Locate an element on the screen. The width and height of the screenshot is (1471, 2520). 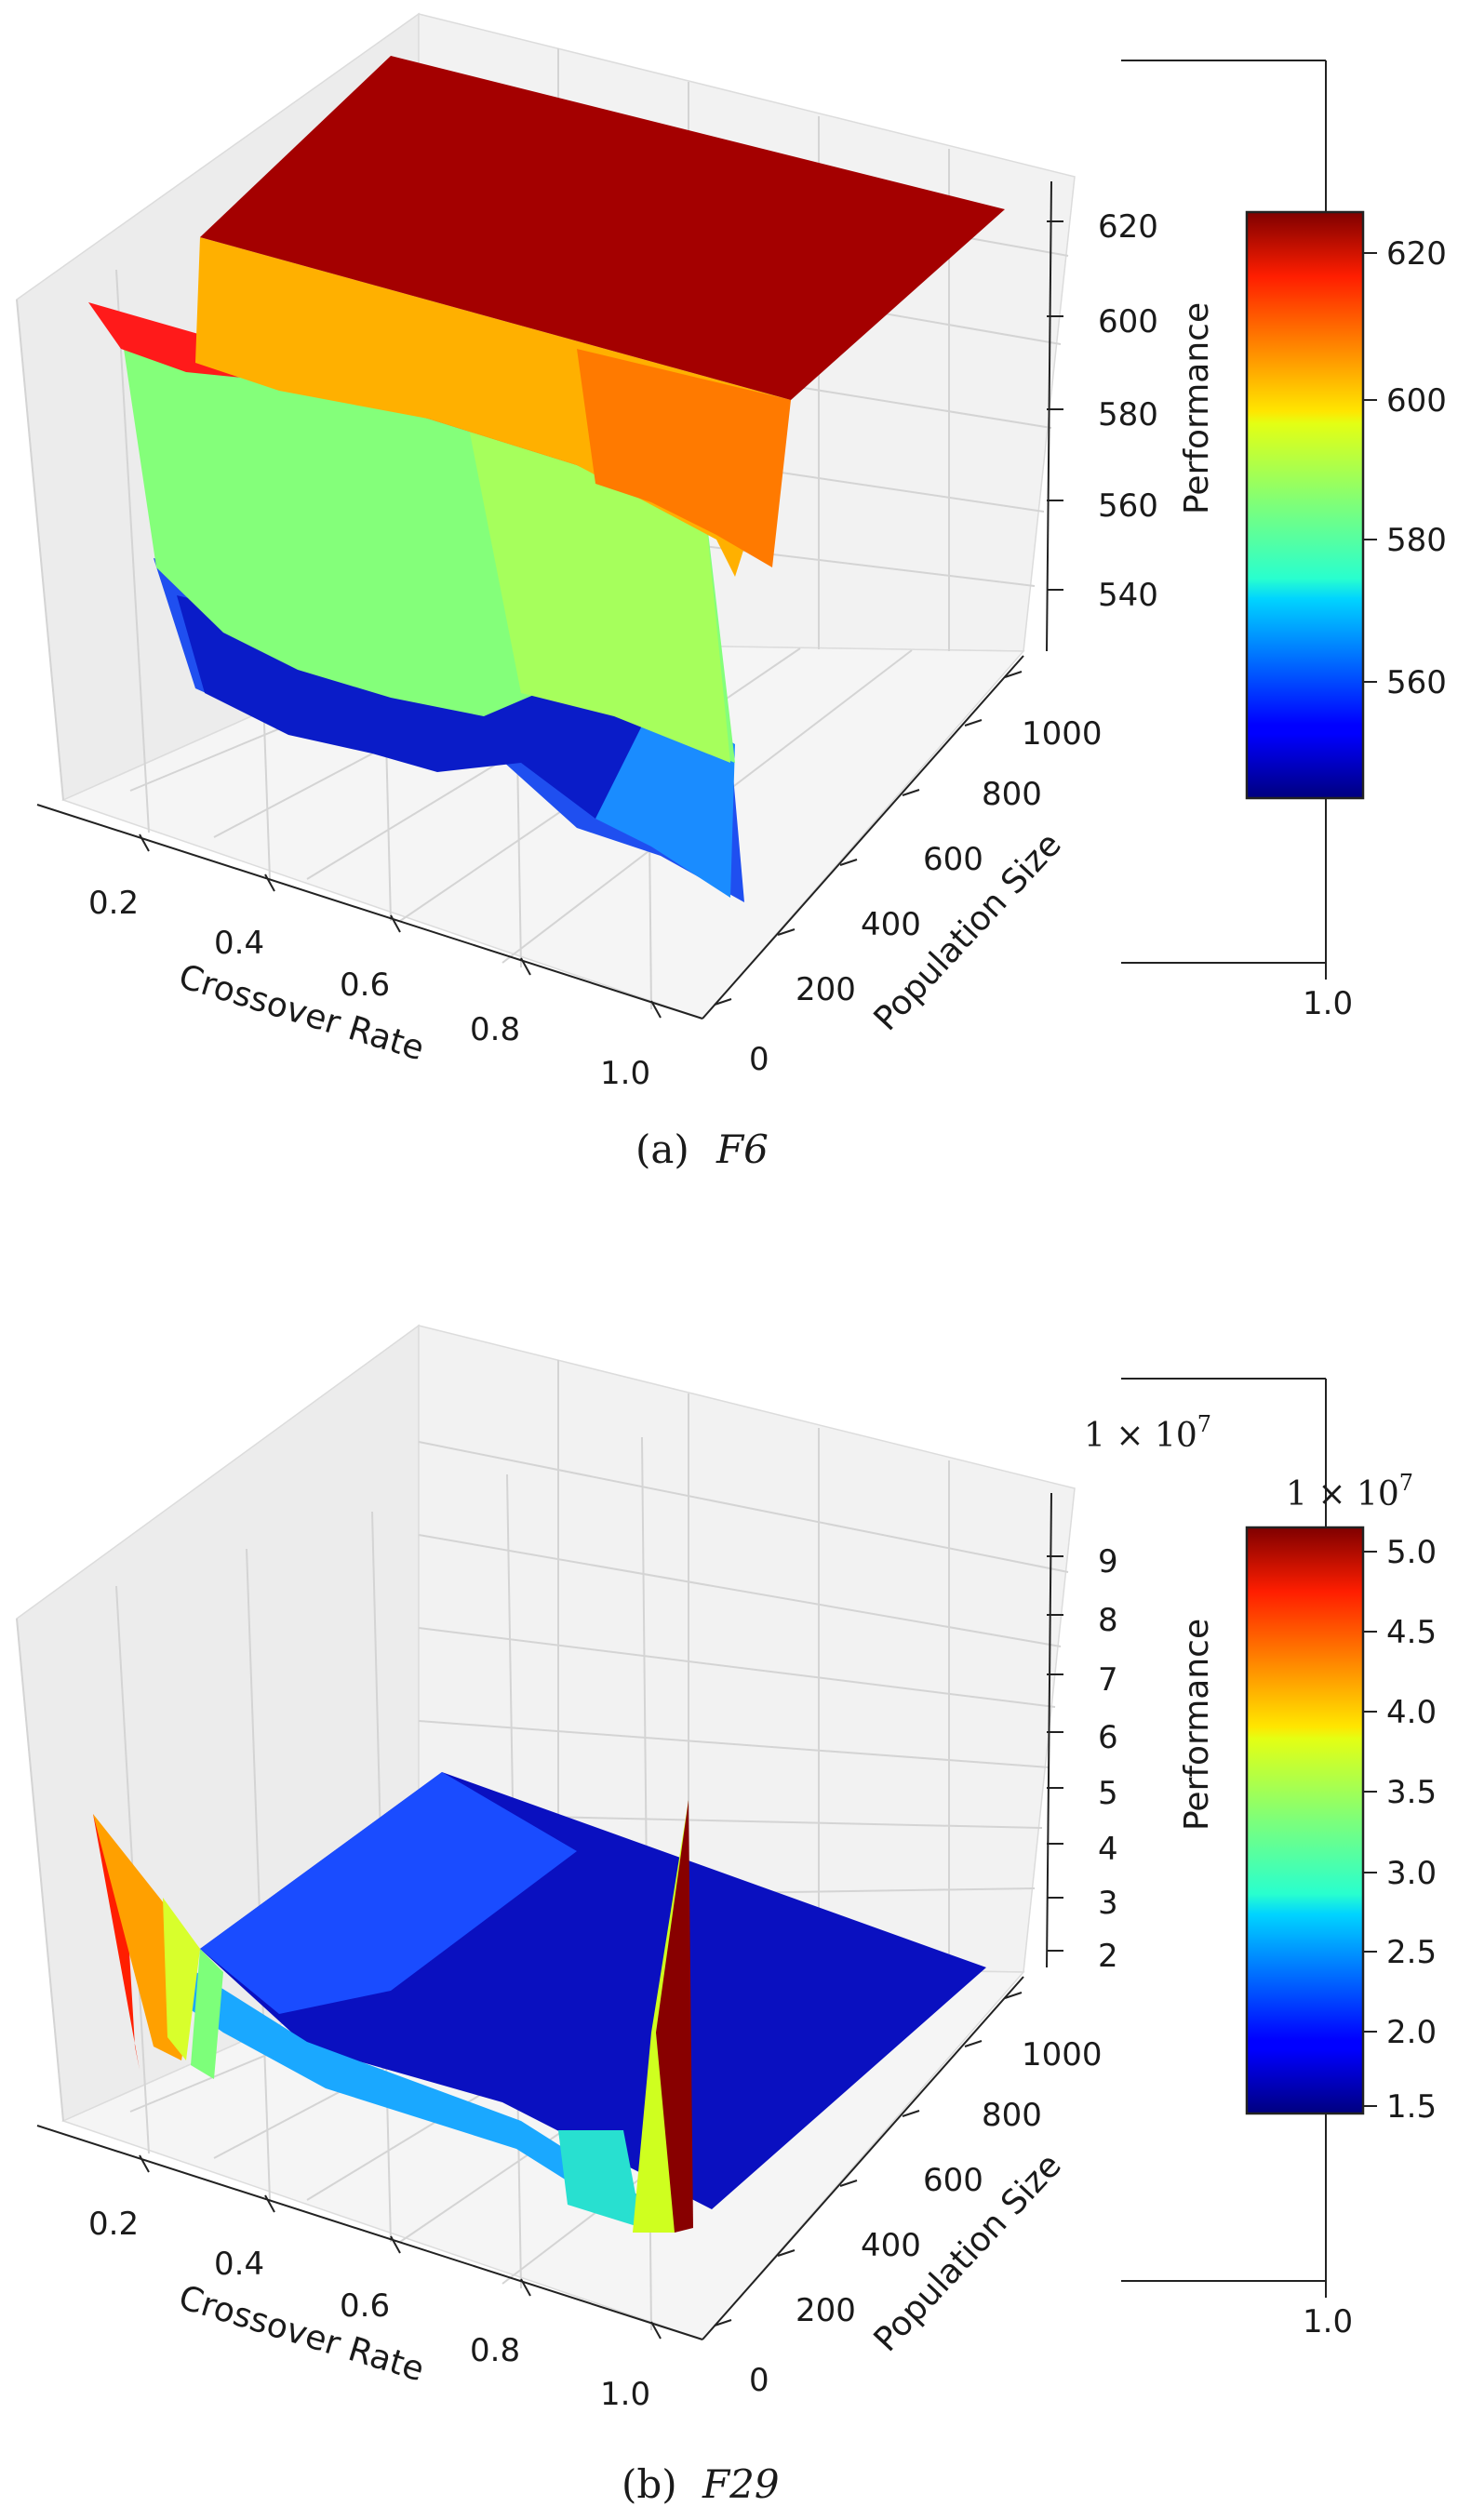
chart-b-surface is located at coordinates (539, 2002).